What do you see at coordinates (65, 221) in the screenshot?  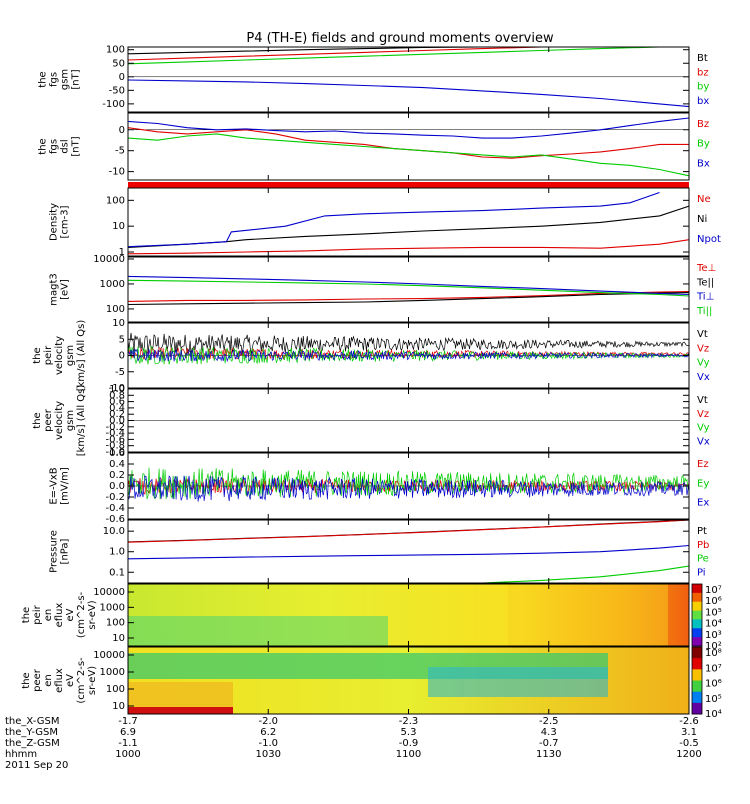 I see `y-axis-label: [cm-3]` at bounding box center [65, 221].